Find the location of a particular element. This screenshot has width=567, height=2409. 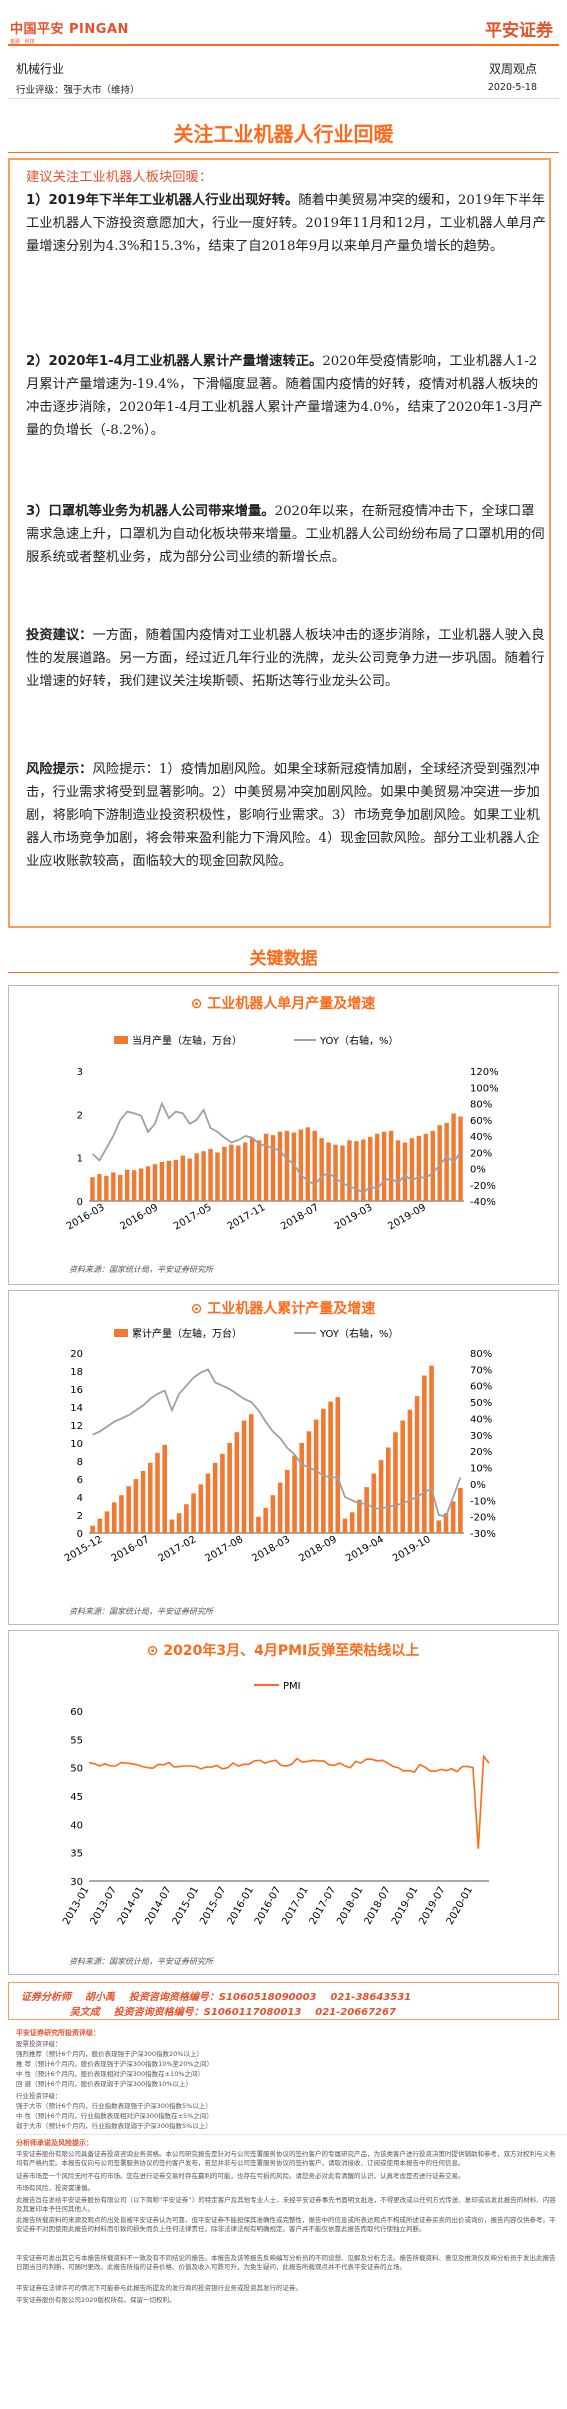

chart-title: ⊙ 2020年3月、4月PMI反弹至荣枯线以上 is located at coordinates (283, 1650).